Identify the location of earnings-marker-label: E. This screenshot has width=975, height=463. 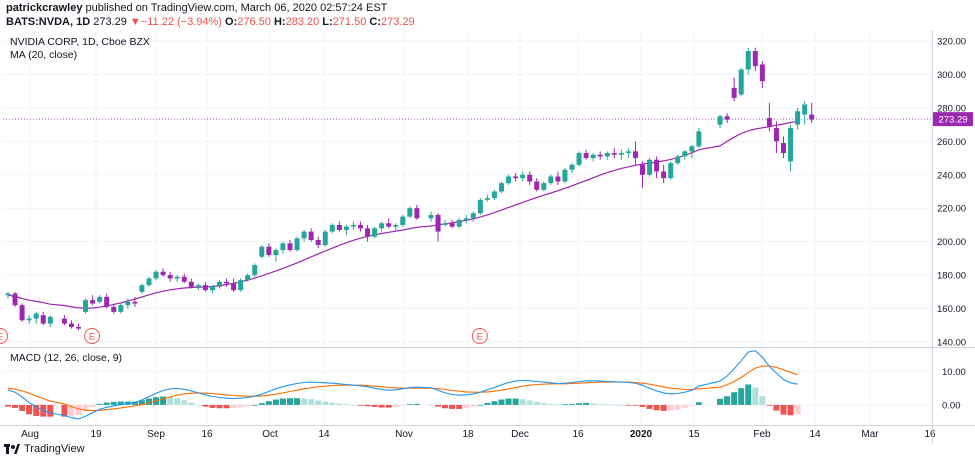
(92, 337).